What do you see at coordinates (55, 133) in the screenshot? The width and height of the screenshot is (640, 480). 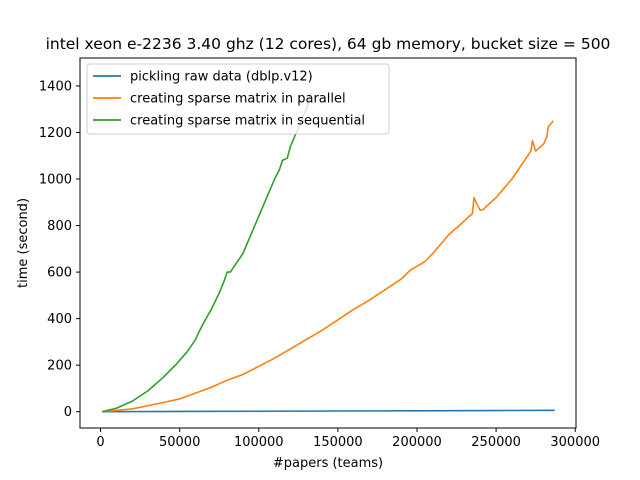 I see `y-tick-label: 1200` at bounding box center [55, 133].